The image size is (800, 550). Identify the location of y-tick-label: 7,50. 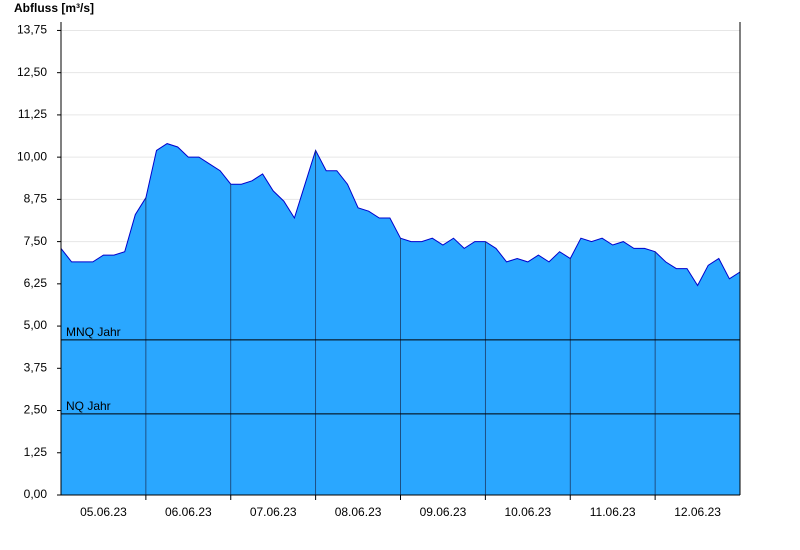
(36, 241).